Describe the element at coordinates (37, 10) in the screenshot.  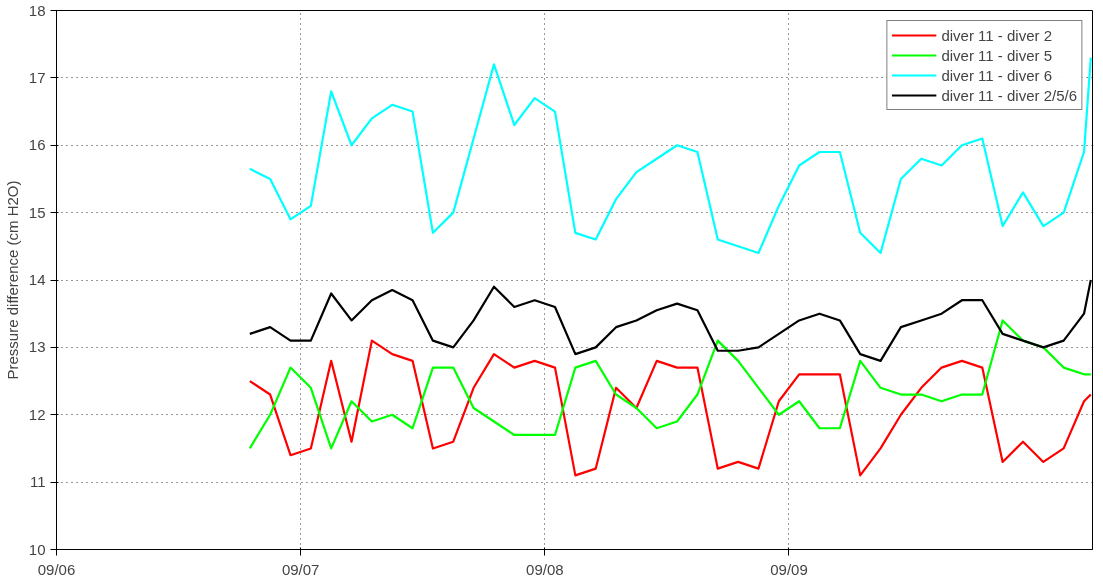
I see `y-tick-label: 18` at that location.